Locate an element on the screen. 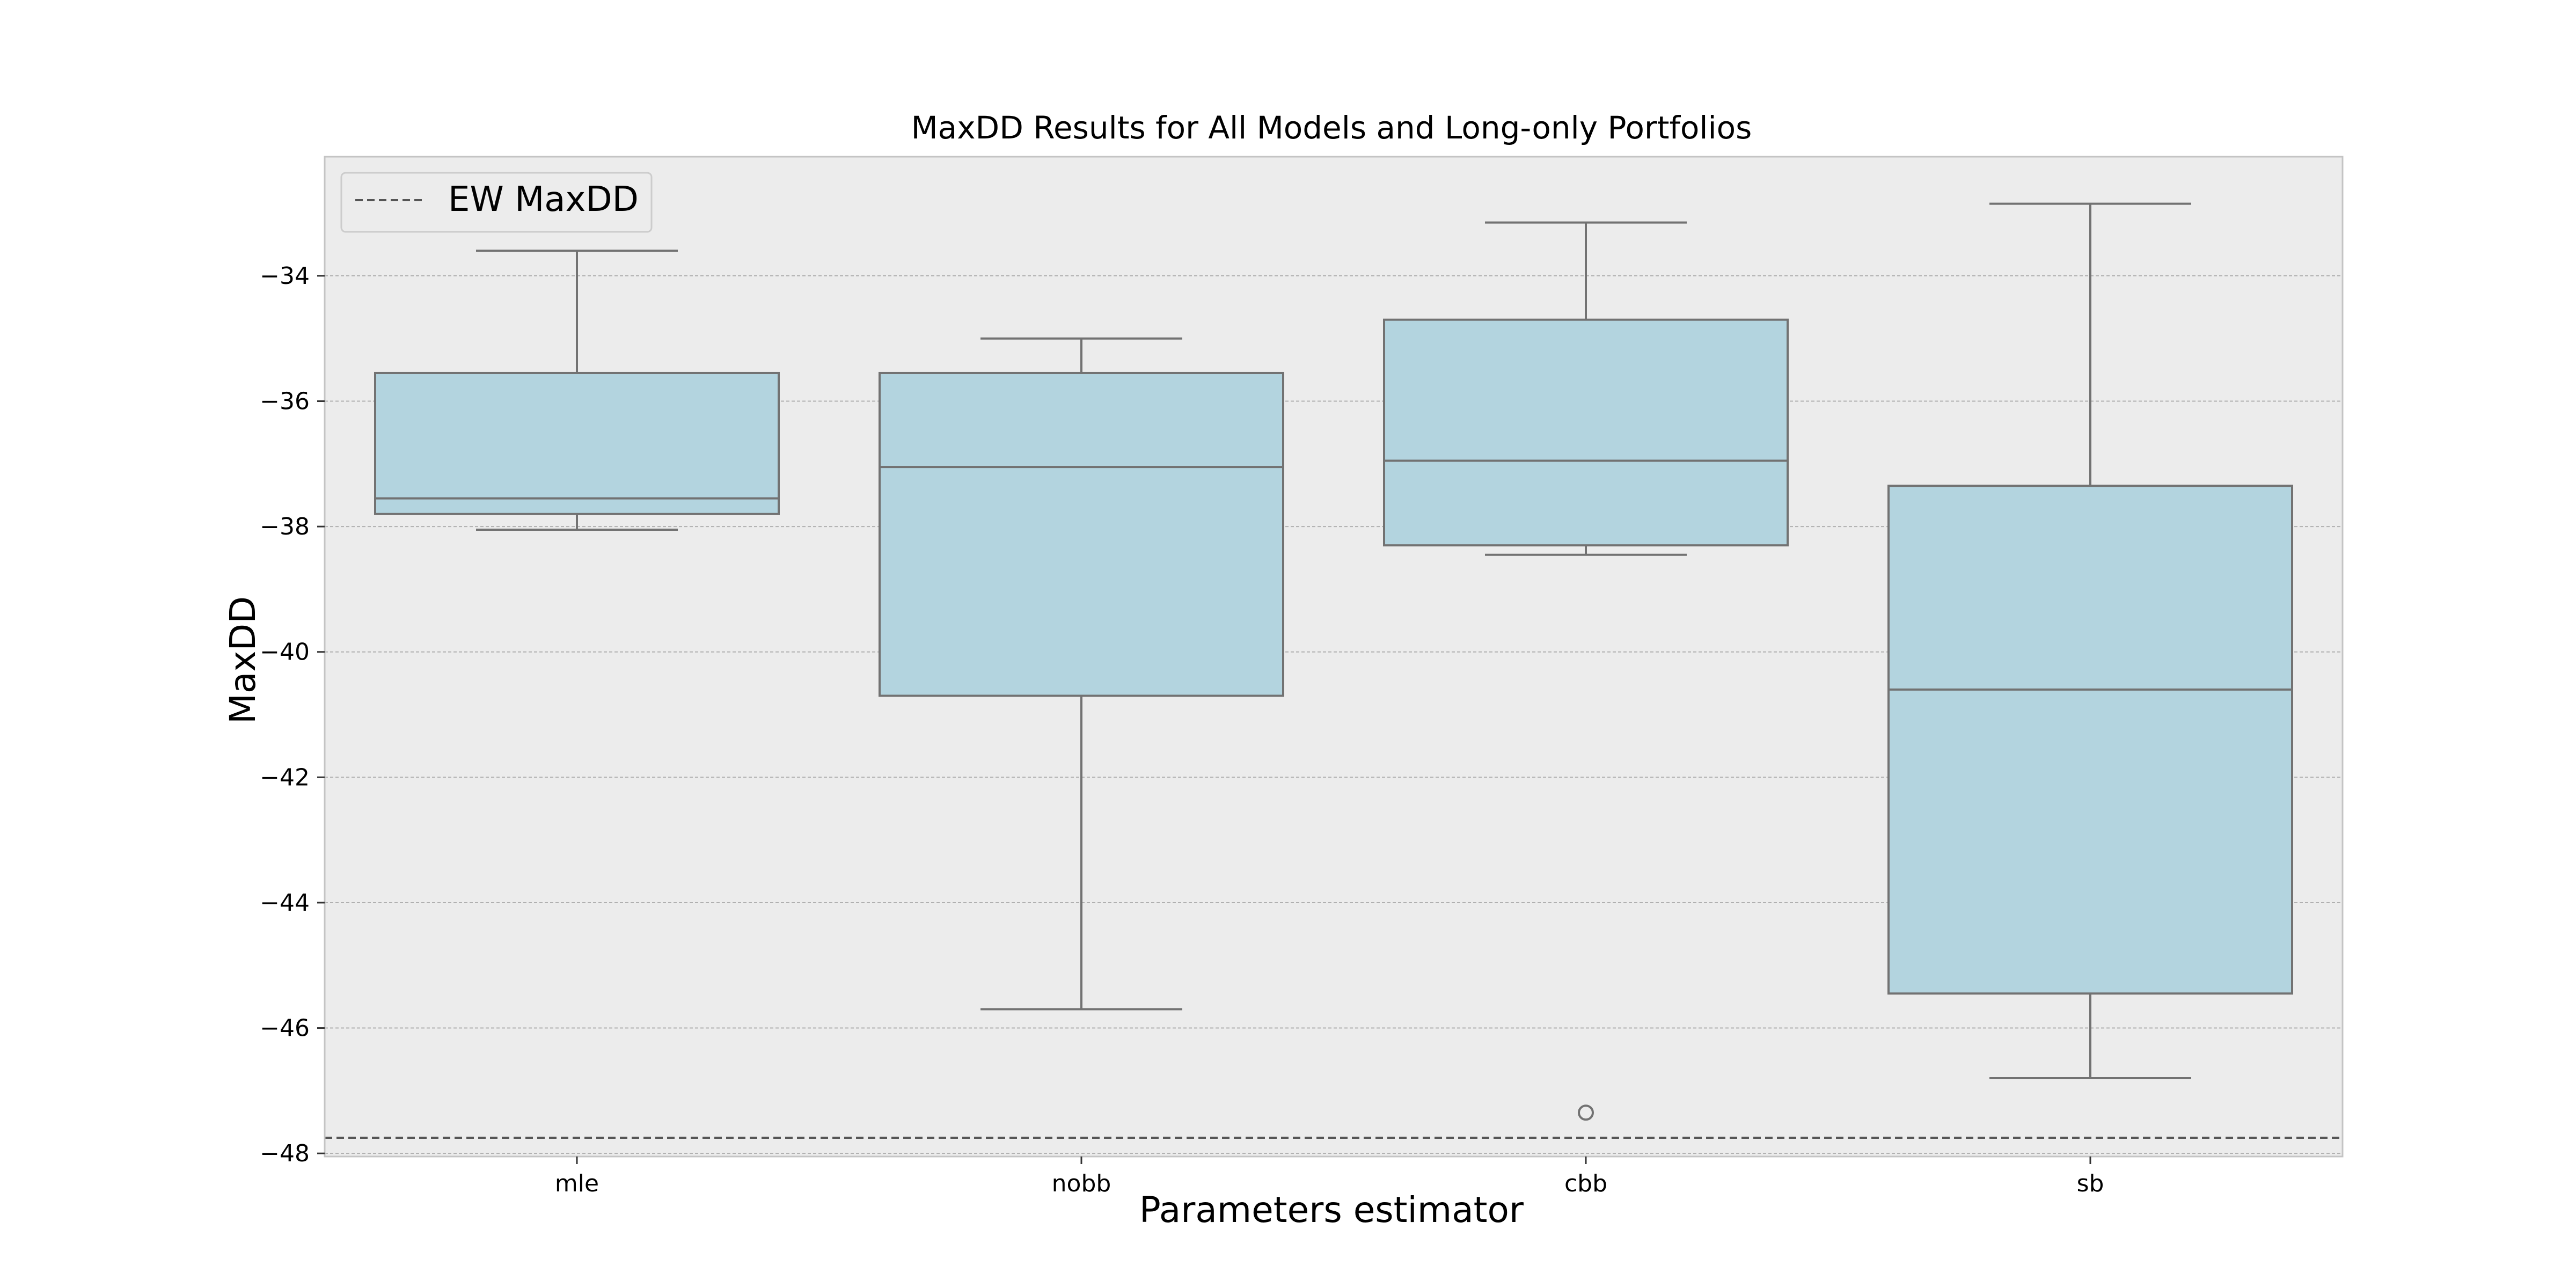  y-axis-label: MaxDD is located at coordinates (243, 660).